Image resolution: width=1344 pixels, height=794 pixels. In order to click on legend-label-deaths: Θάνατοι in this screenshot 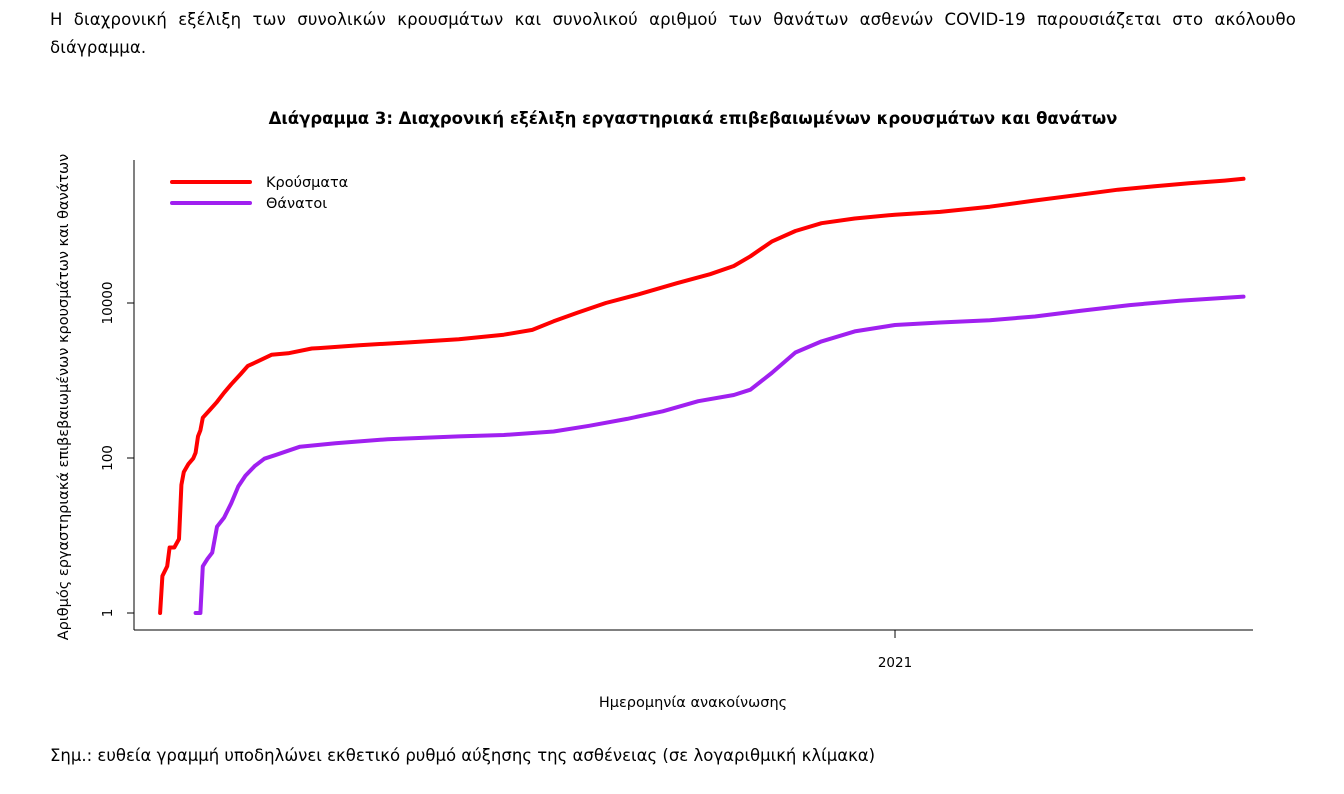, I will do `click(296, 204)`.